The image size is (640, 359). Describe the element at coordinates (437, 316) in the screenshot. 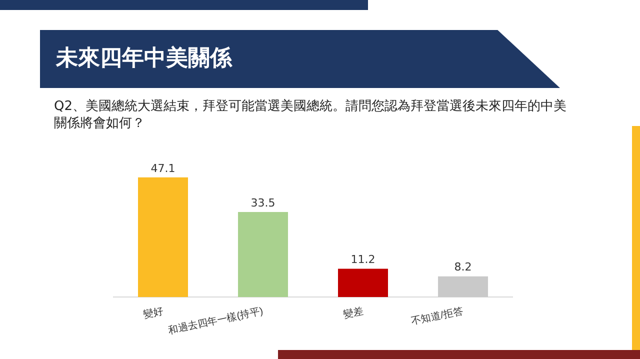

I see `x-tick-label: 不知道/拒答` at that location.